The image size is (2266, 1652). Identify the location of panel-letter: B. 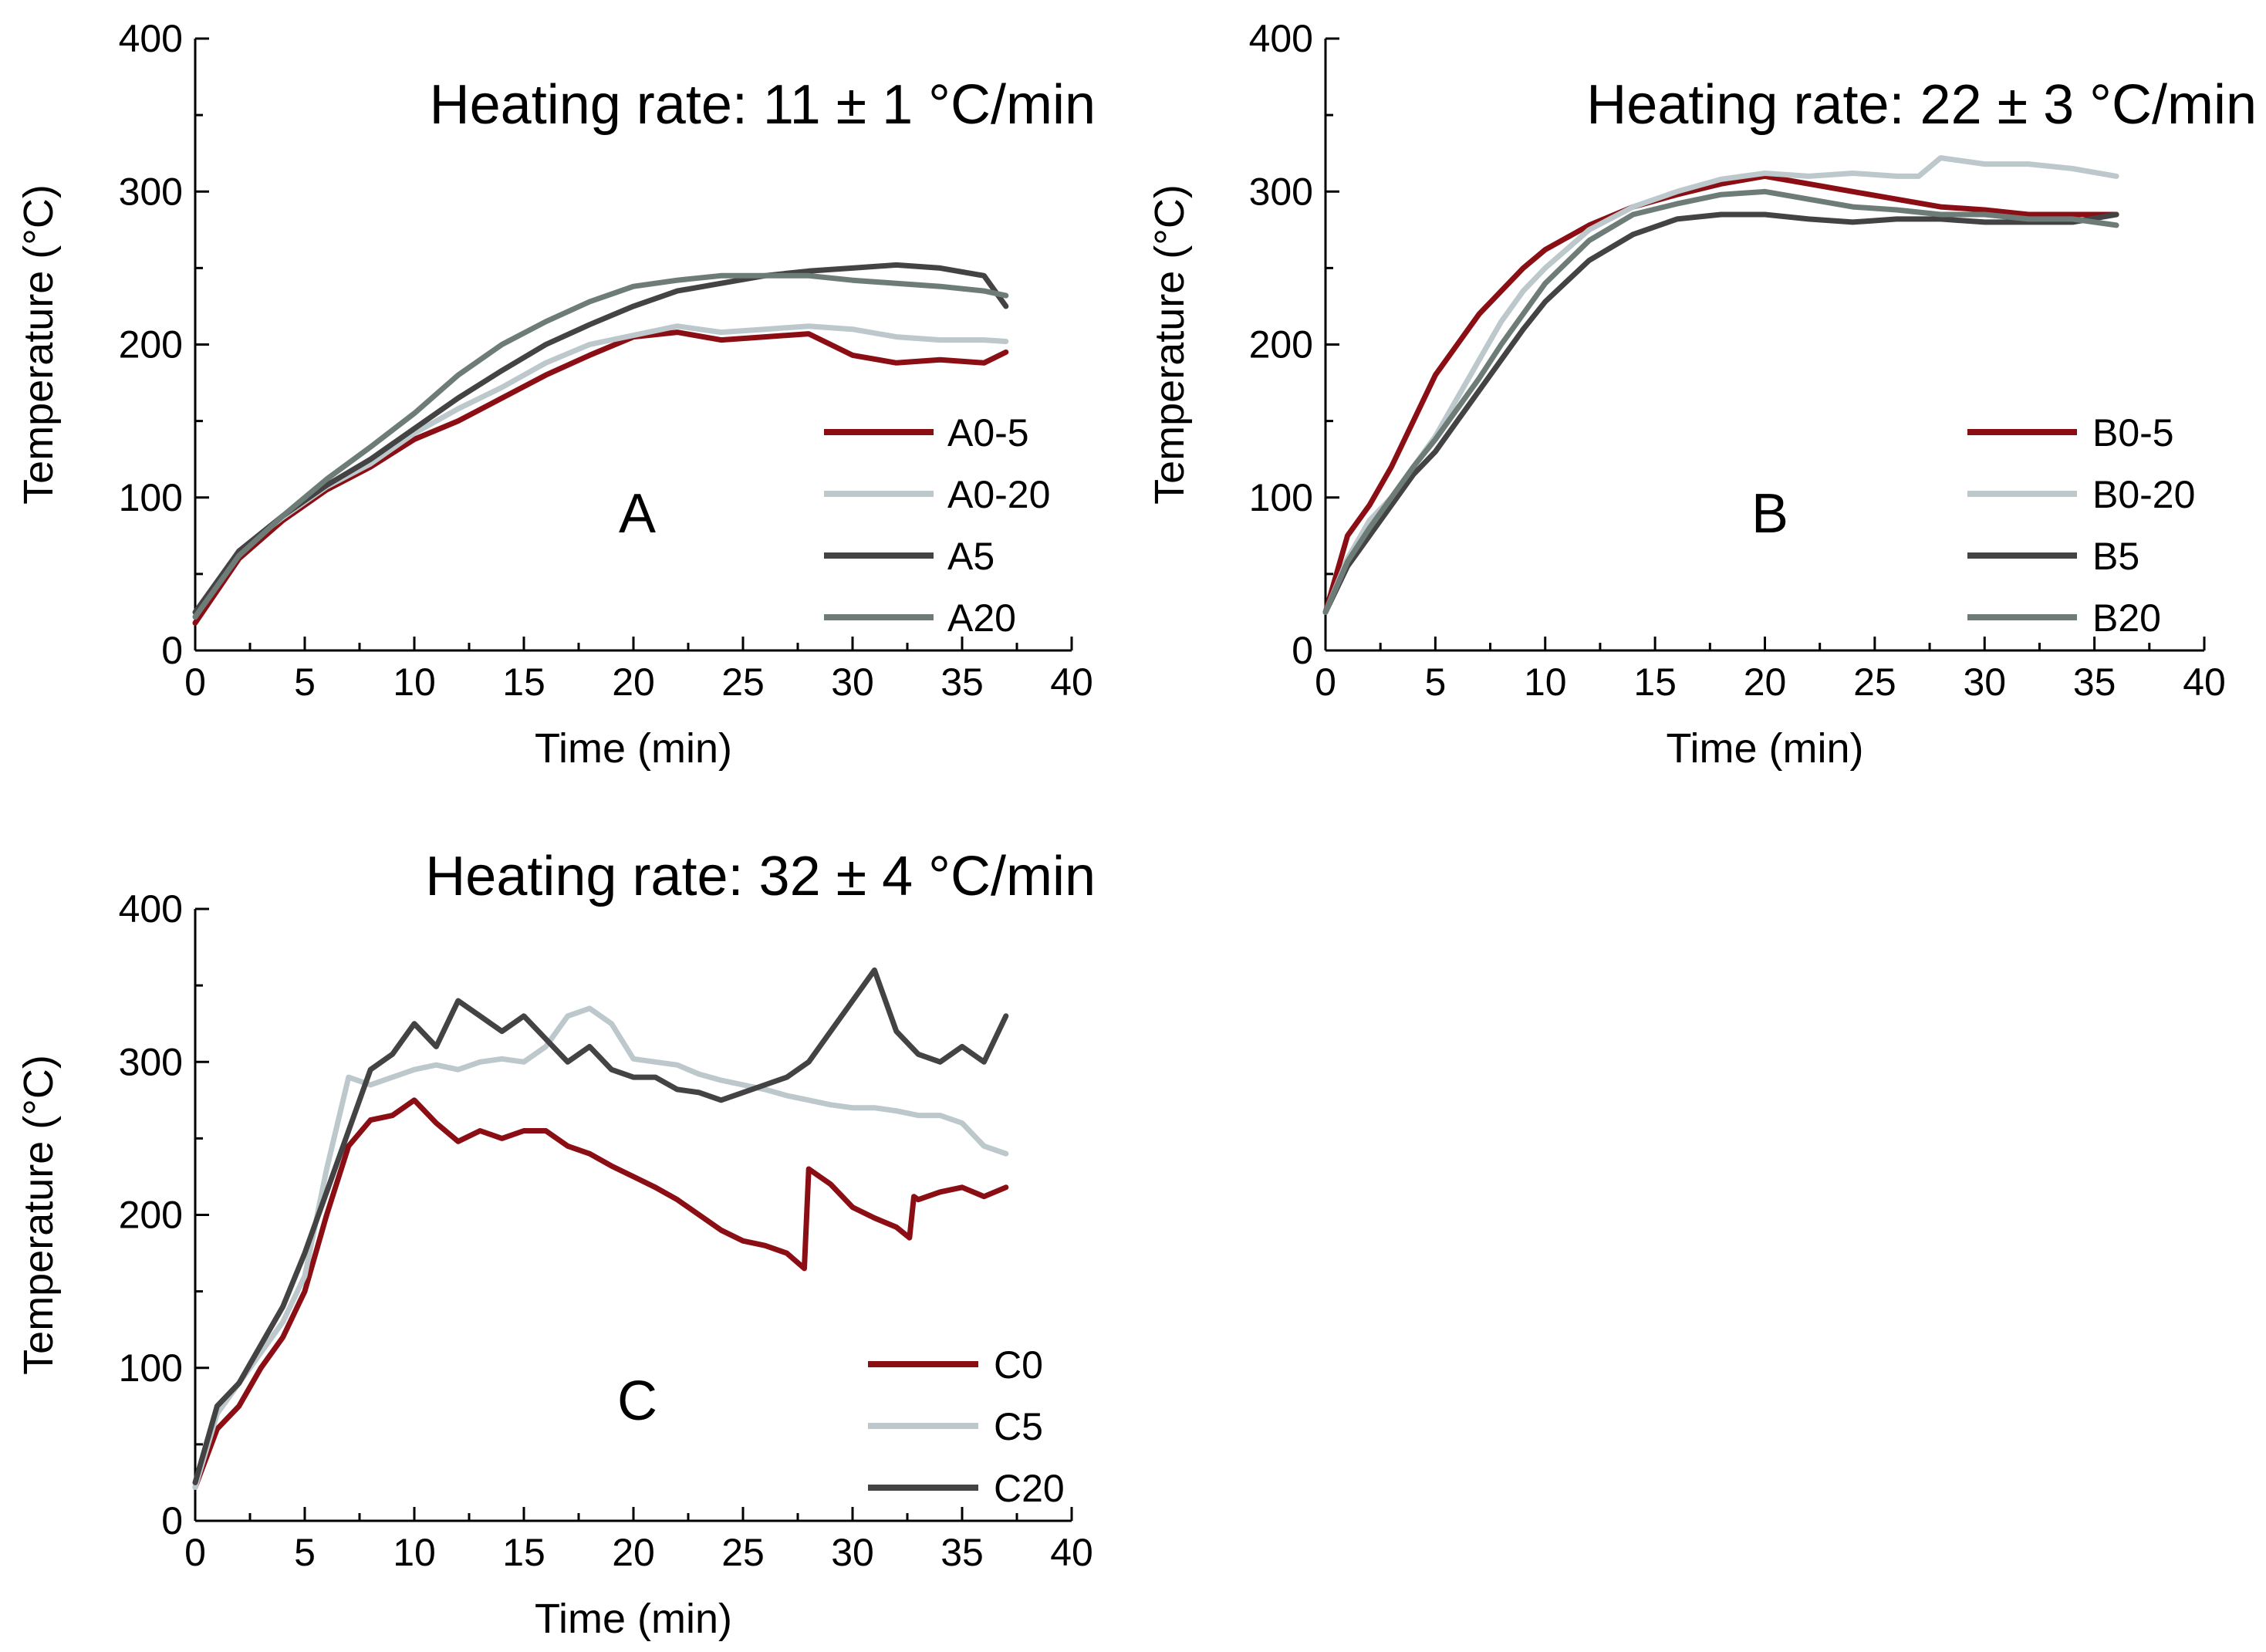
(1770, 514).